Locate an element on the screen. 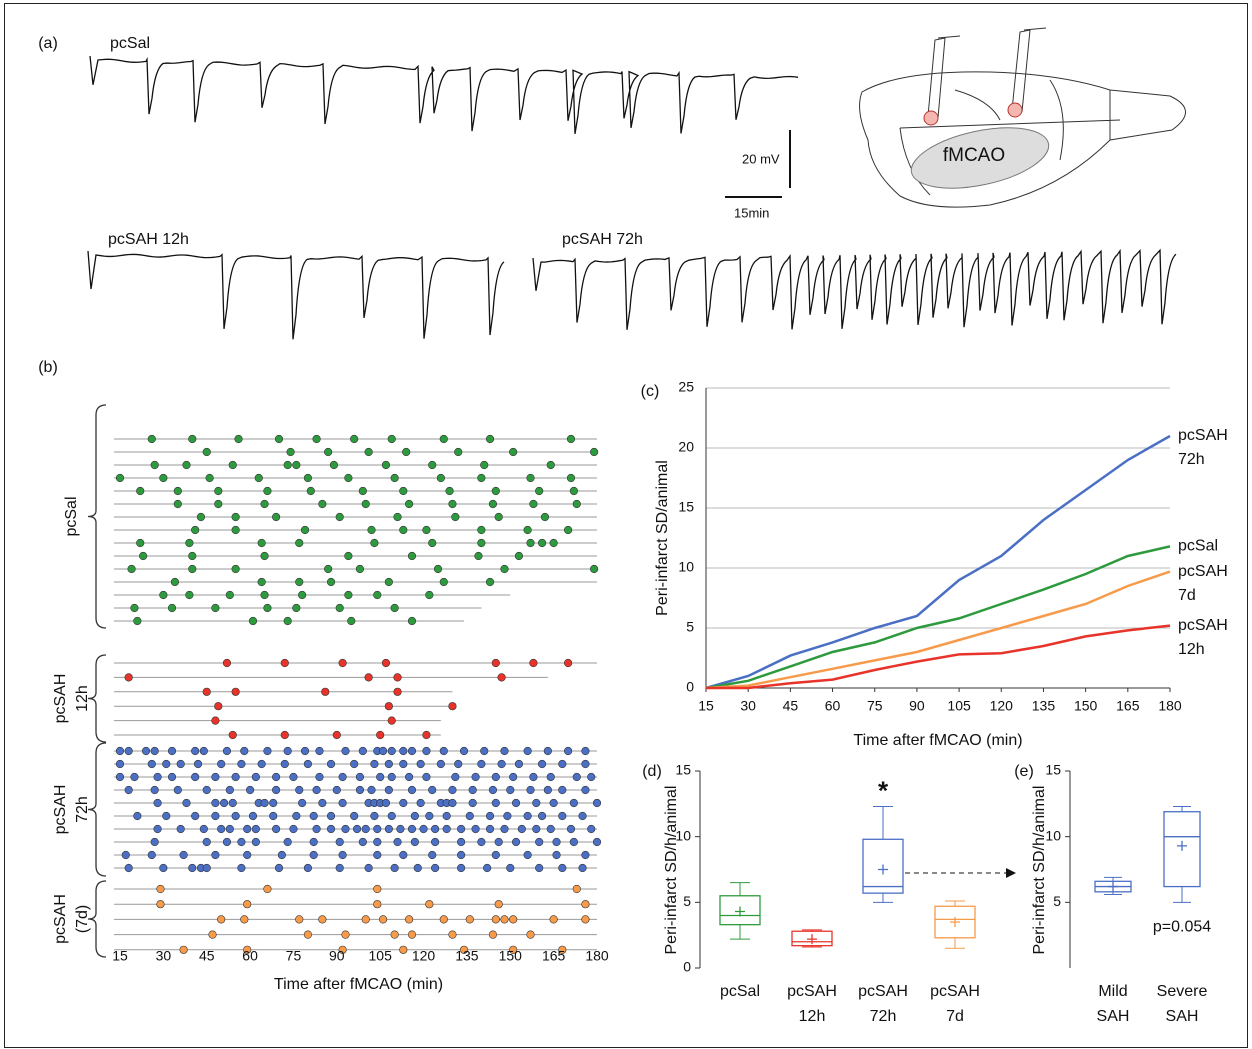  x-tick-label: 75 is located at coordinates (294, 956).